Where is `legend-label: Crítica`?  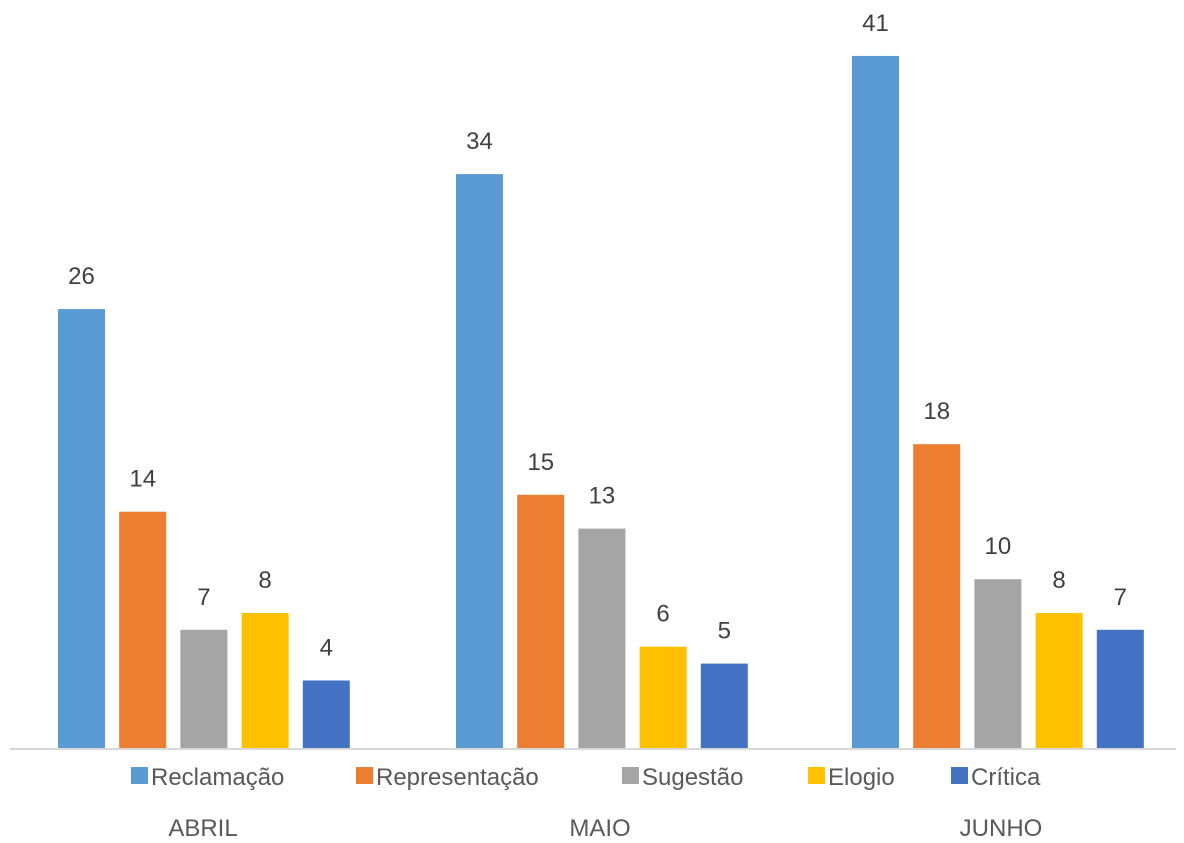
legend-label: Crítica is located at coordinates (1006, 777).